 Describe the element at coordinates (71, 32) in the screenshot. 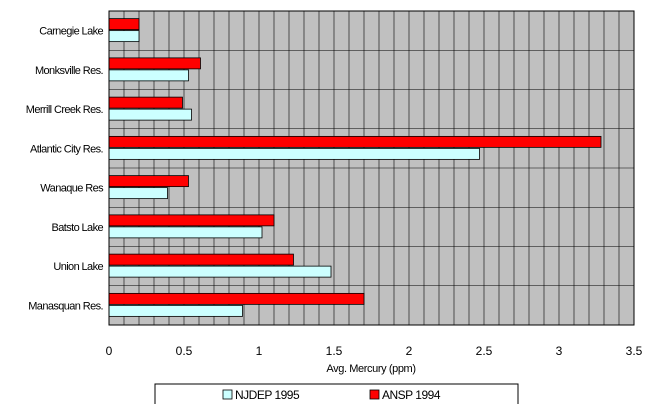

I see `category-label: Carnegie Lake` at that location.